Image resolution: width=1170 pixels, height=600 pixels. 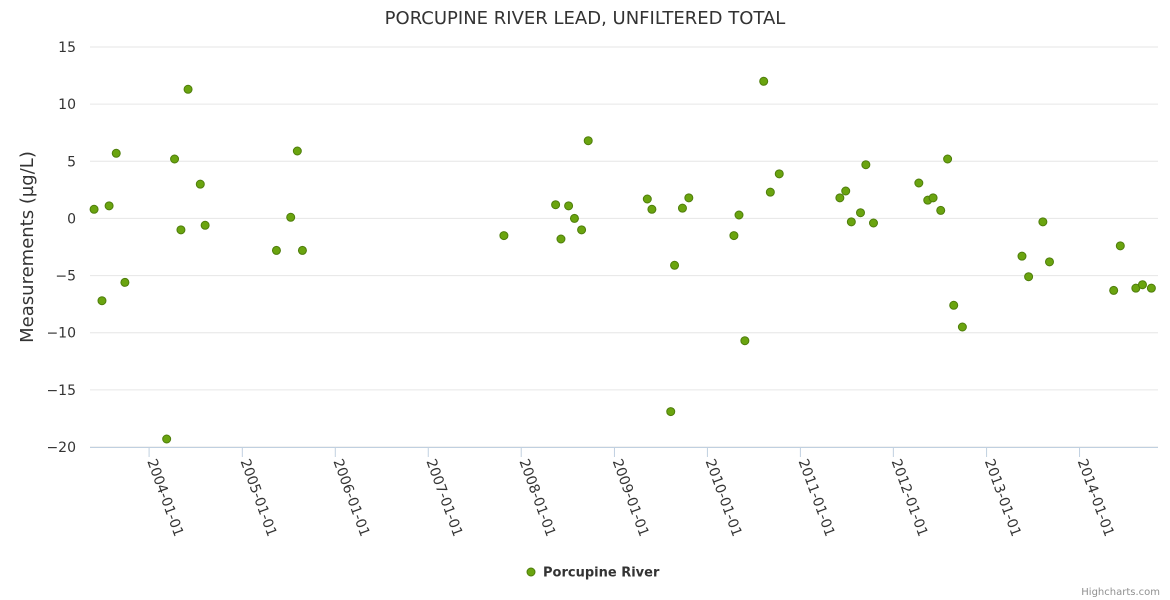 I want to click on y-tick-label: −15, so click(x=61, y=391).